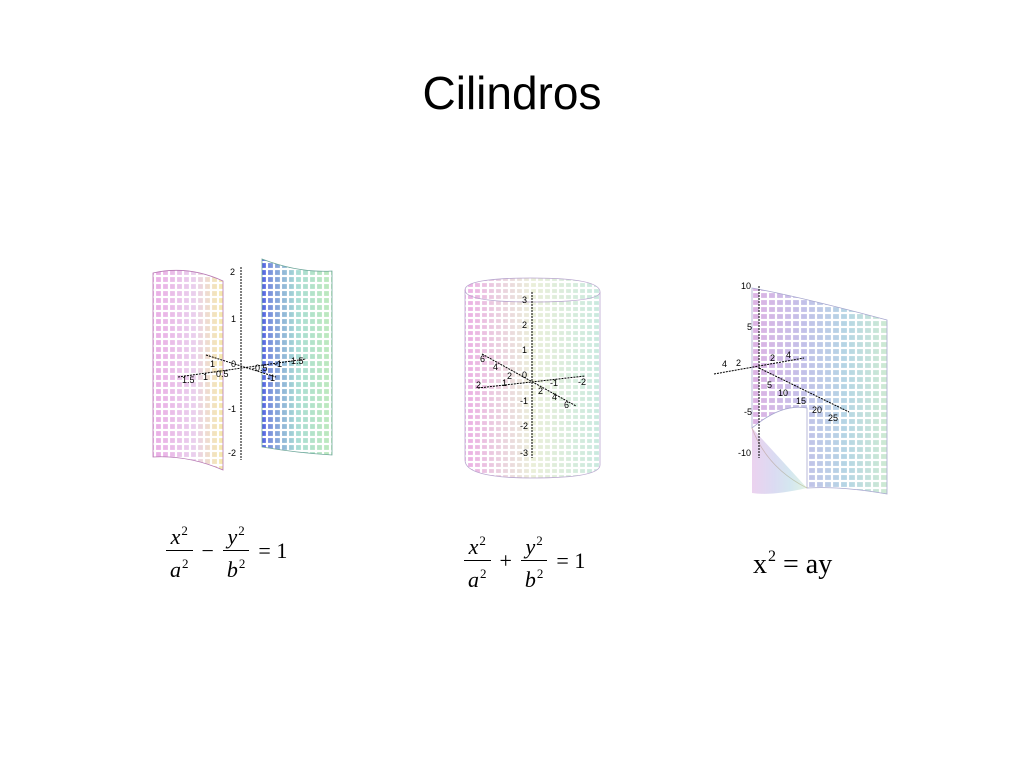  Describe the element at coordinates (260, 368) in the screenshot. I see `tick-label: -0.5` at that location.